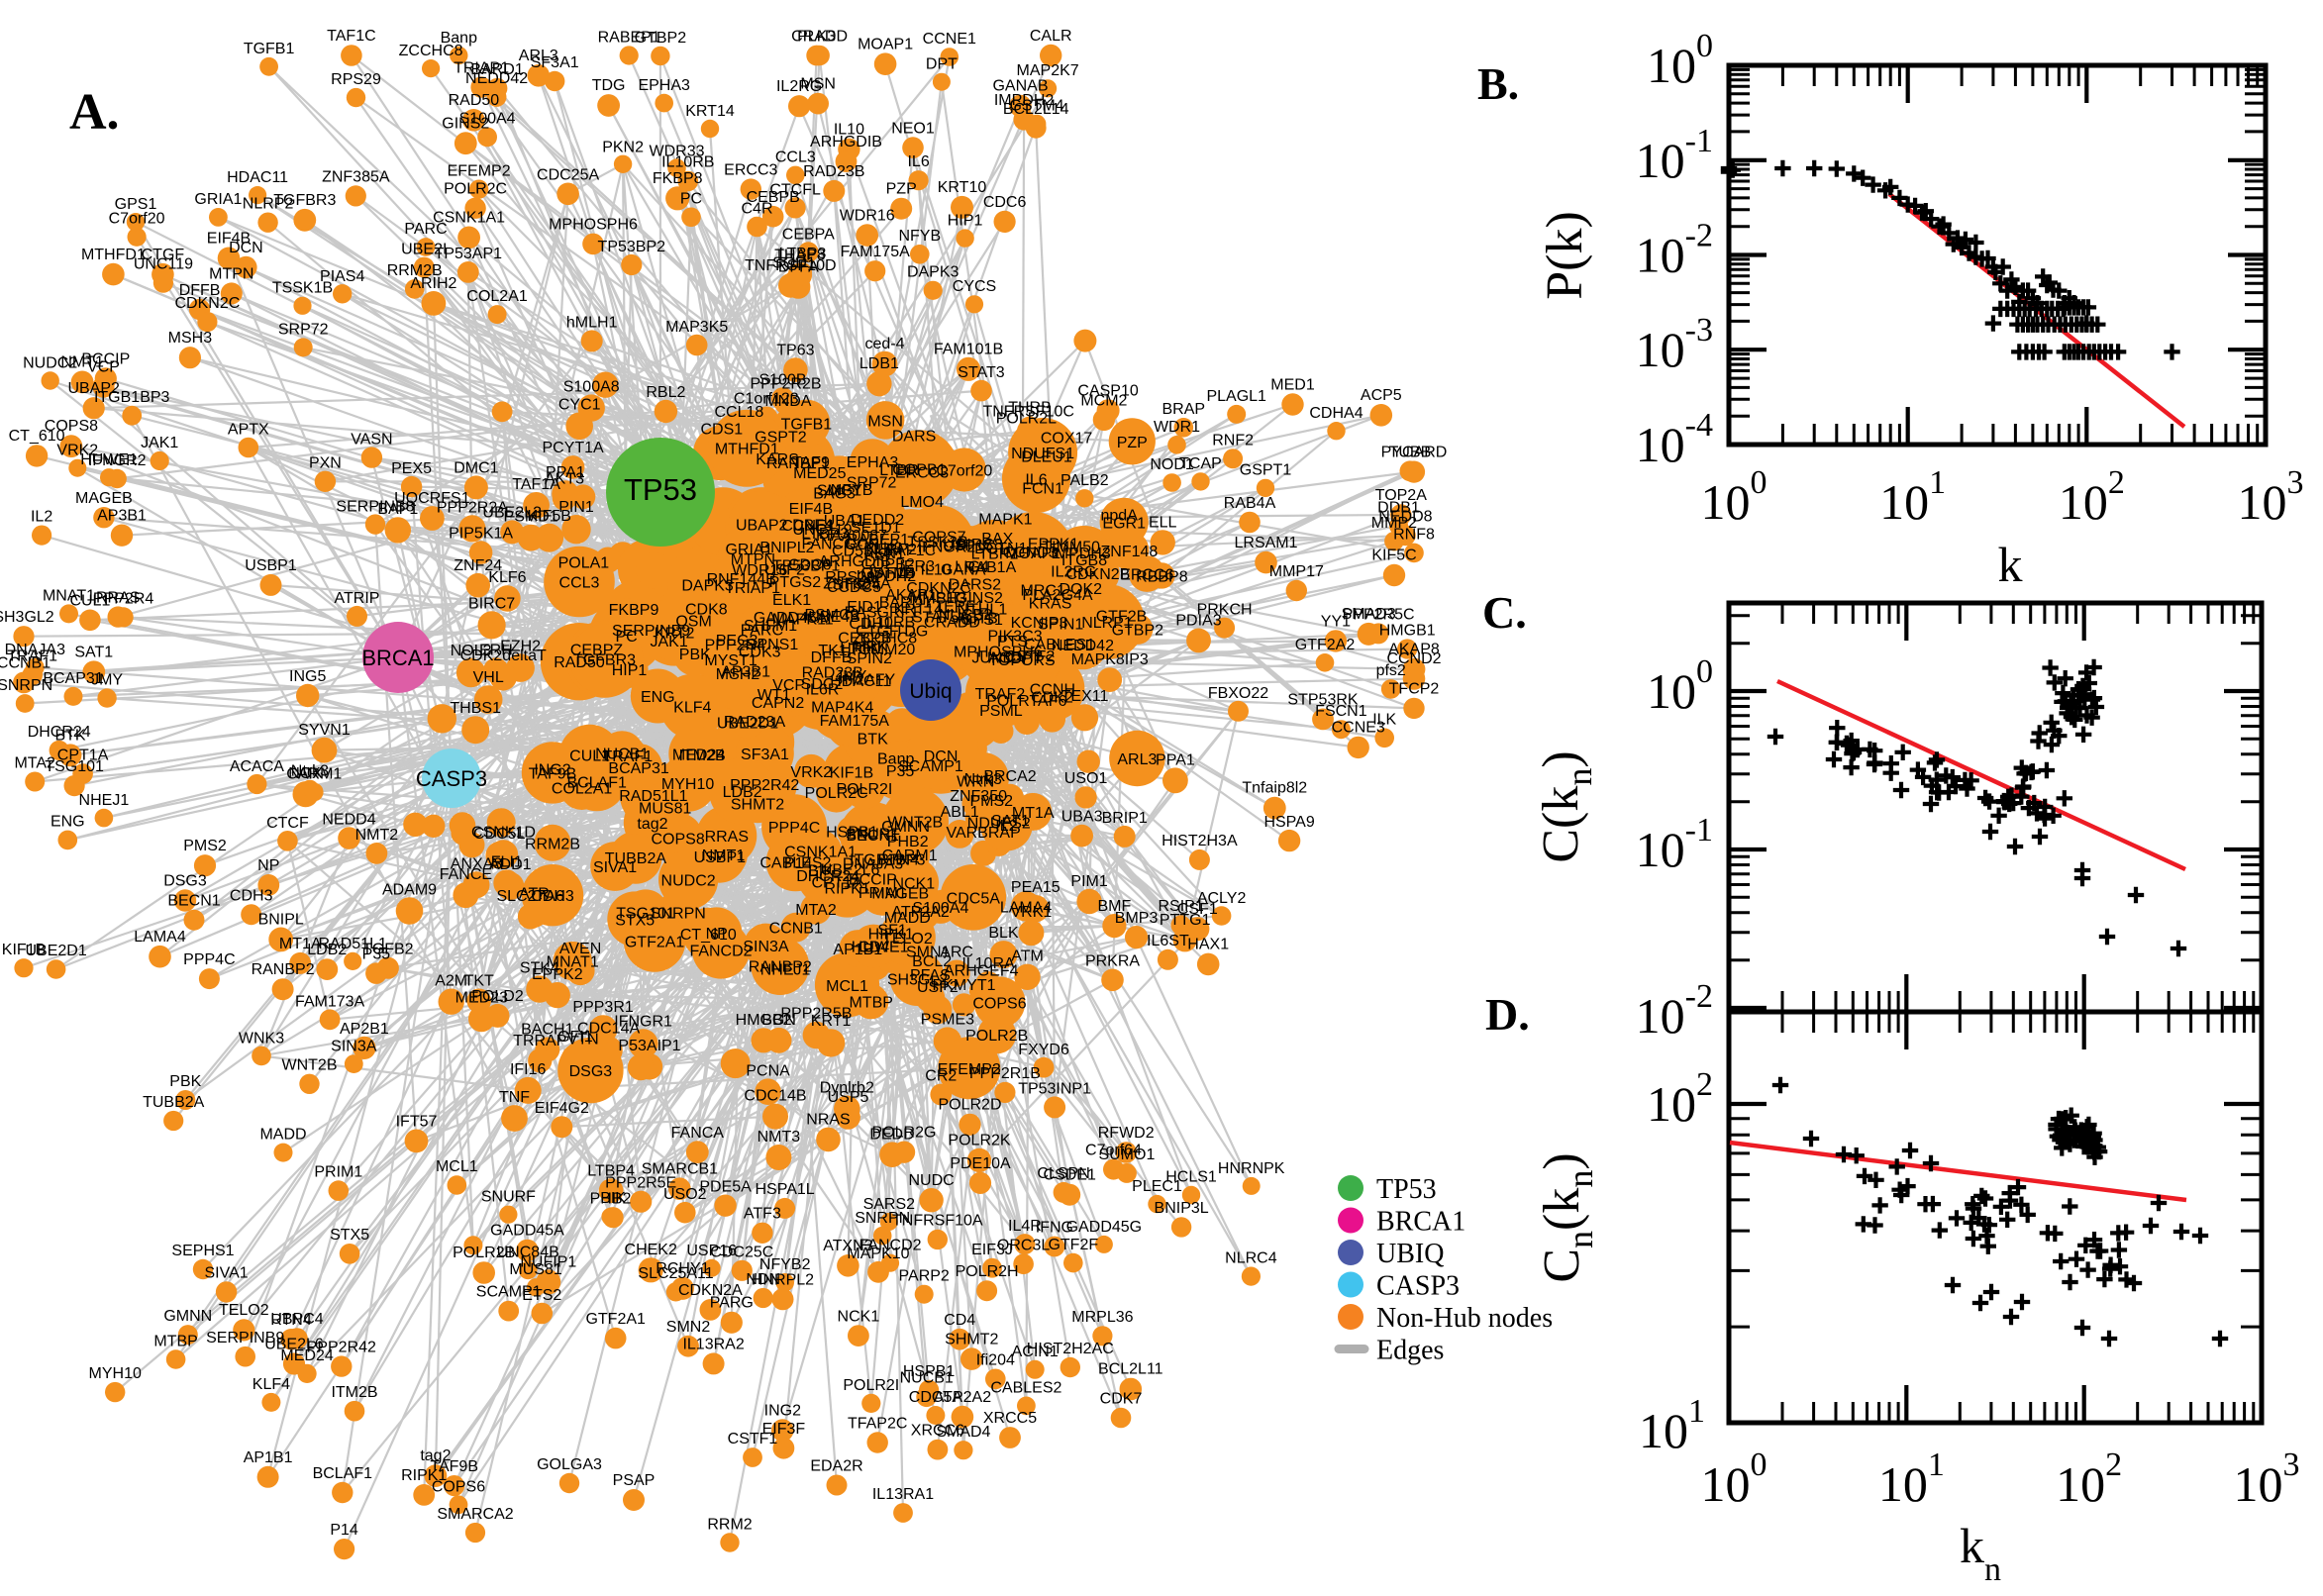 The width and height of the screenshot is (2323, 1596). Describe the element at coordinates (593, 225) in the screenshot. I see `svg-text: MPHOSPH6` at that location.